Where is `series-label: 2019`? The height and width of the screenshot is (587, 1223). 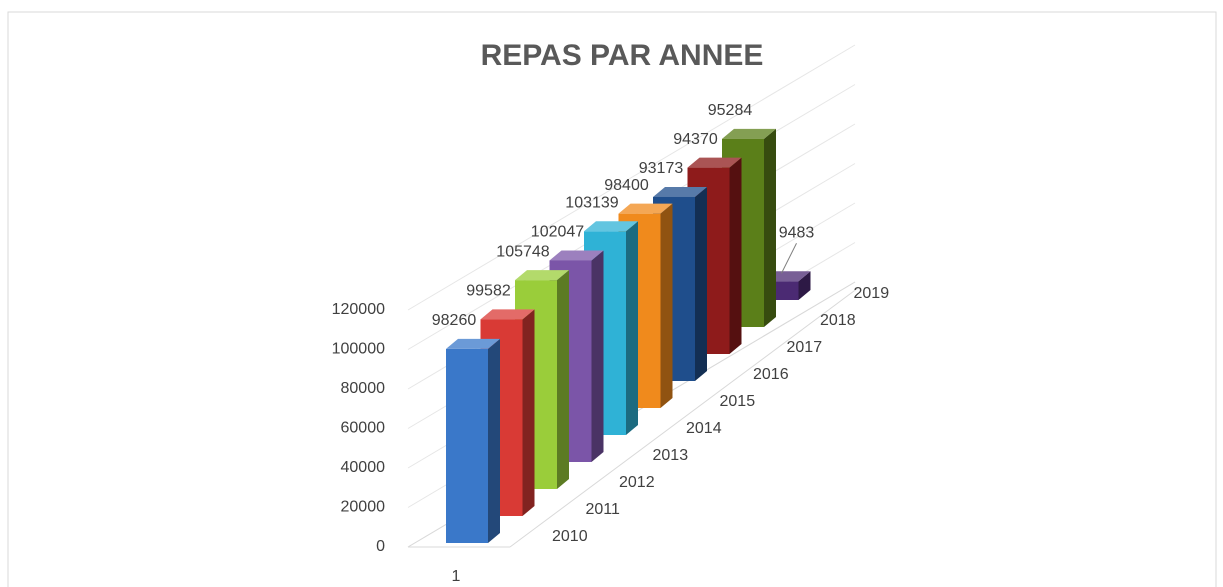 series-label: 2019 is located at coordinates (872, 293).